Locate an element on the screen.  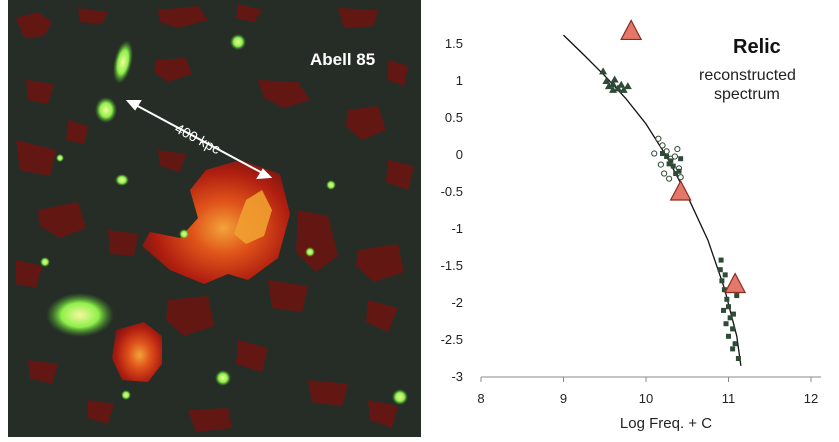
x-tick-label: 8 is located at coordinates (480, 398).